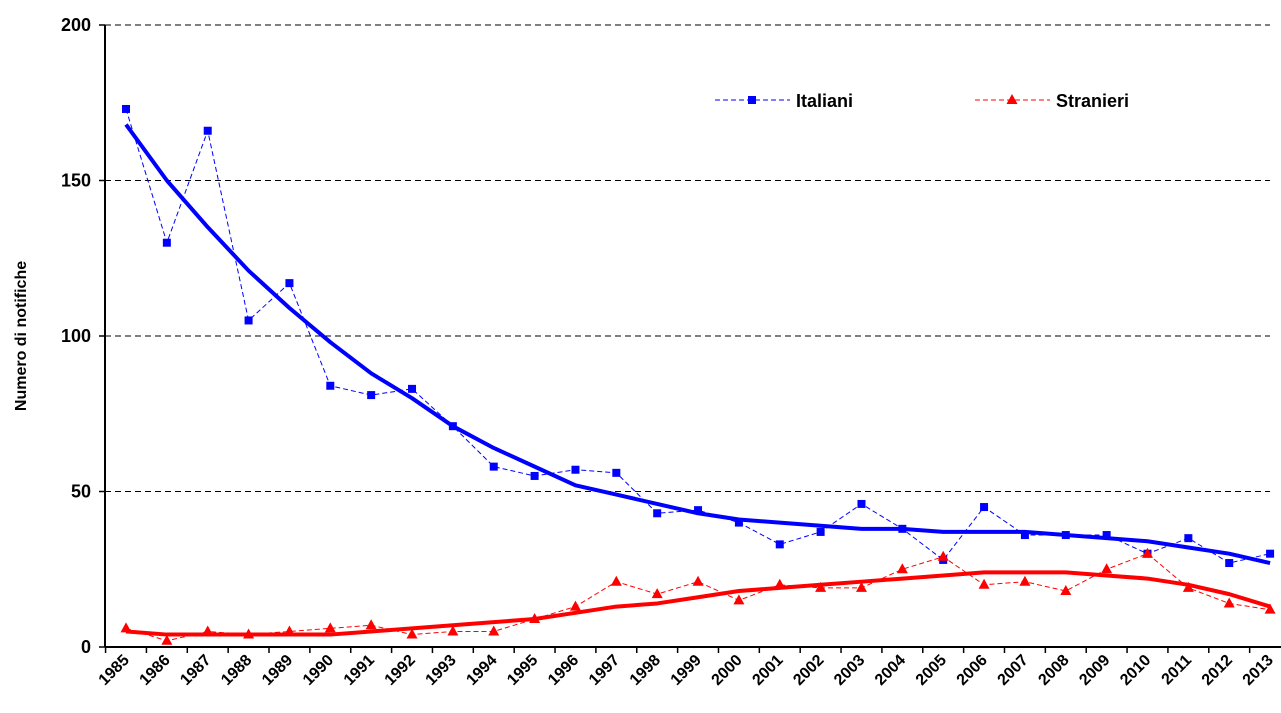  Describe the element at coordinates (972, 670) in the screenshot. I see `x-tick-label: 2006` at that location.